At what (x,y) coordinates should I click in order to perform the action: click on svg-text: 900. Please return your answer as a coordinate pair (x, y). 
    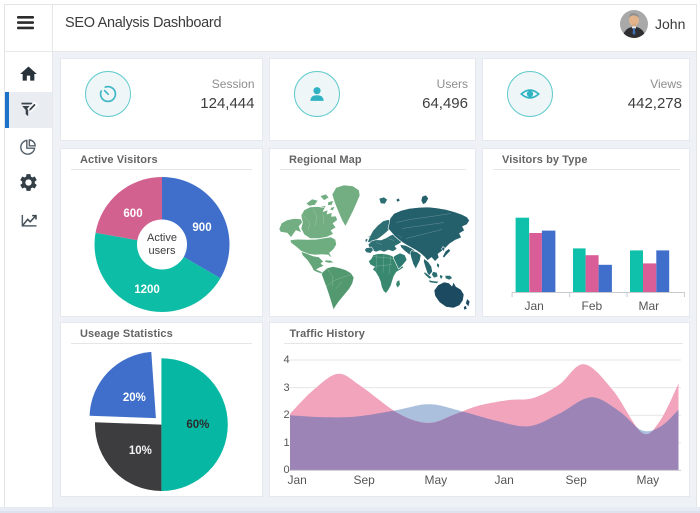
    Looking at the image, I should click on (201, 228).